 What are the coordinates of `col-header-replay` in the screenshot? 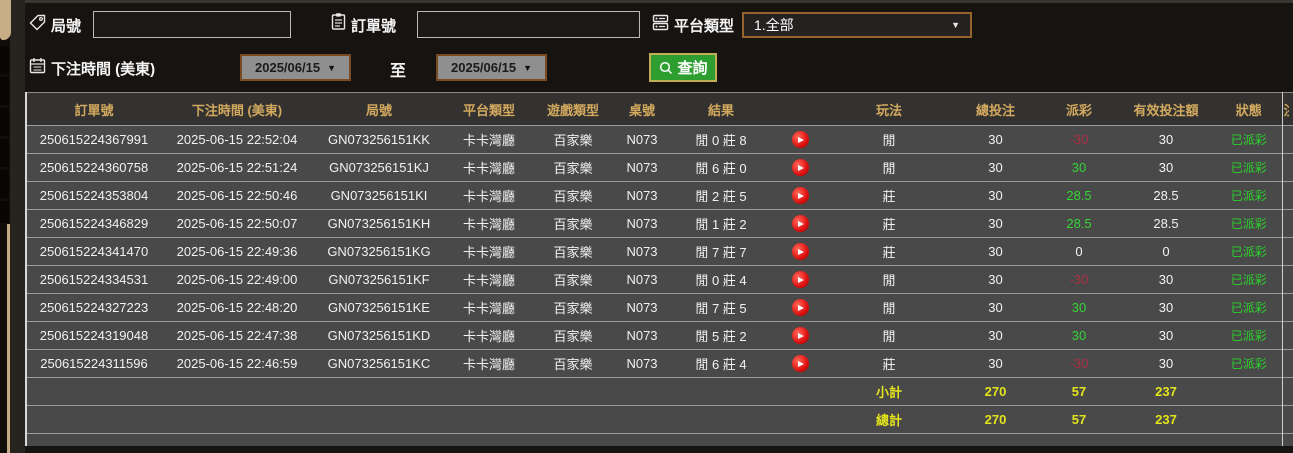 It's located at (800, 109).